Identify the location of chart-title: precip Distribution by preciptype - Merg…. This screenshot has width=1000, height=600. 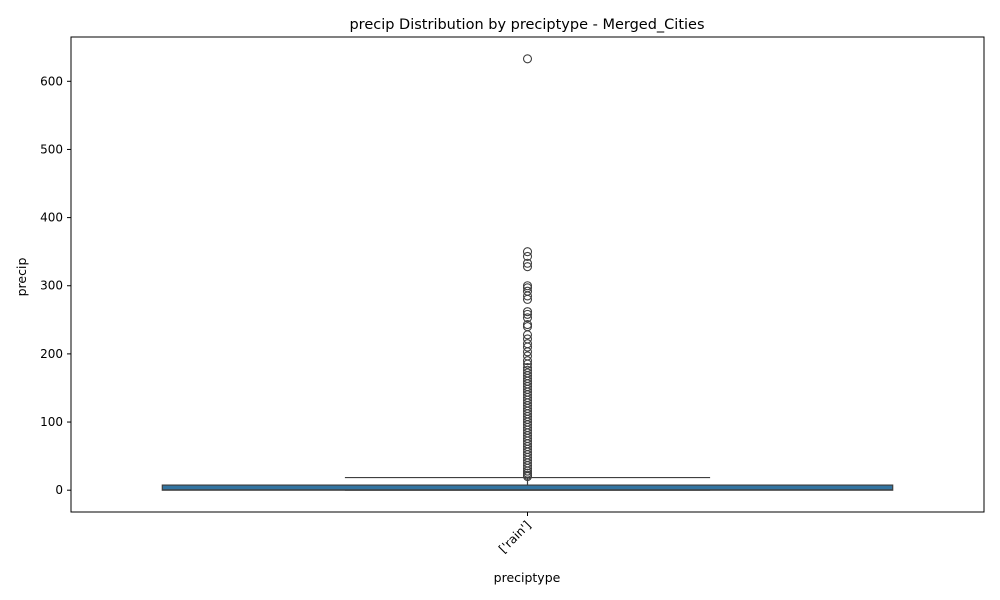
(526, 25).